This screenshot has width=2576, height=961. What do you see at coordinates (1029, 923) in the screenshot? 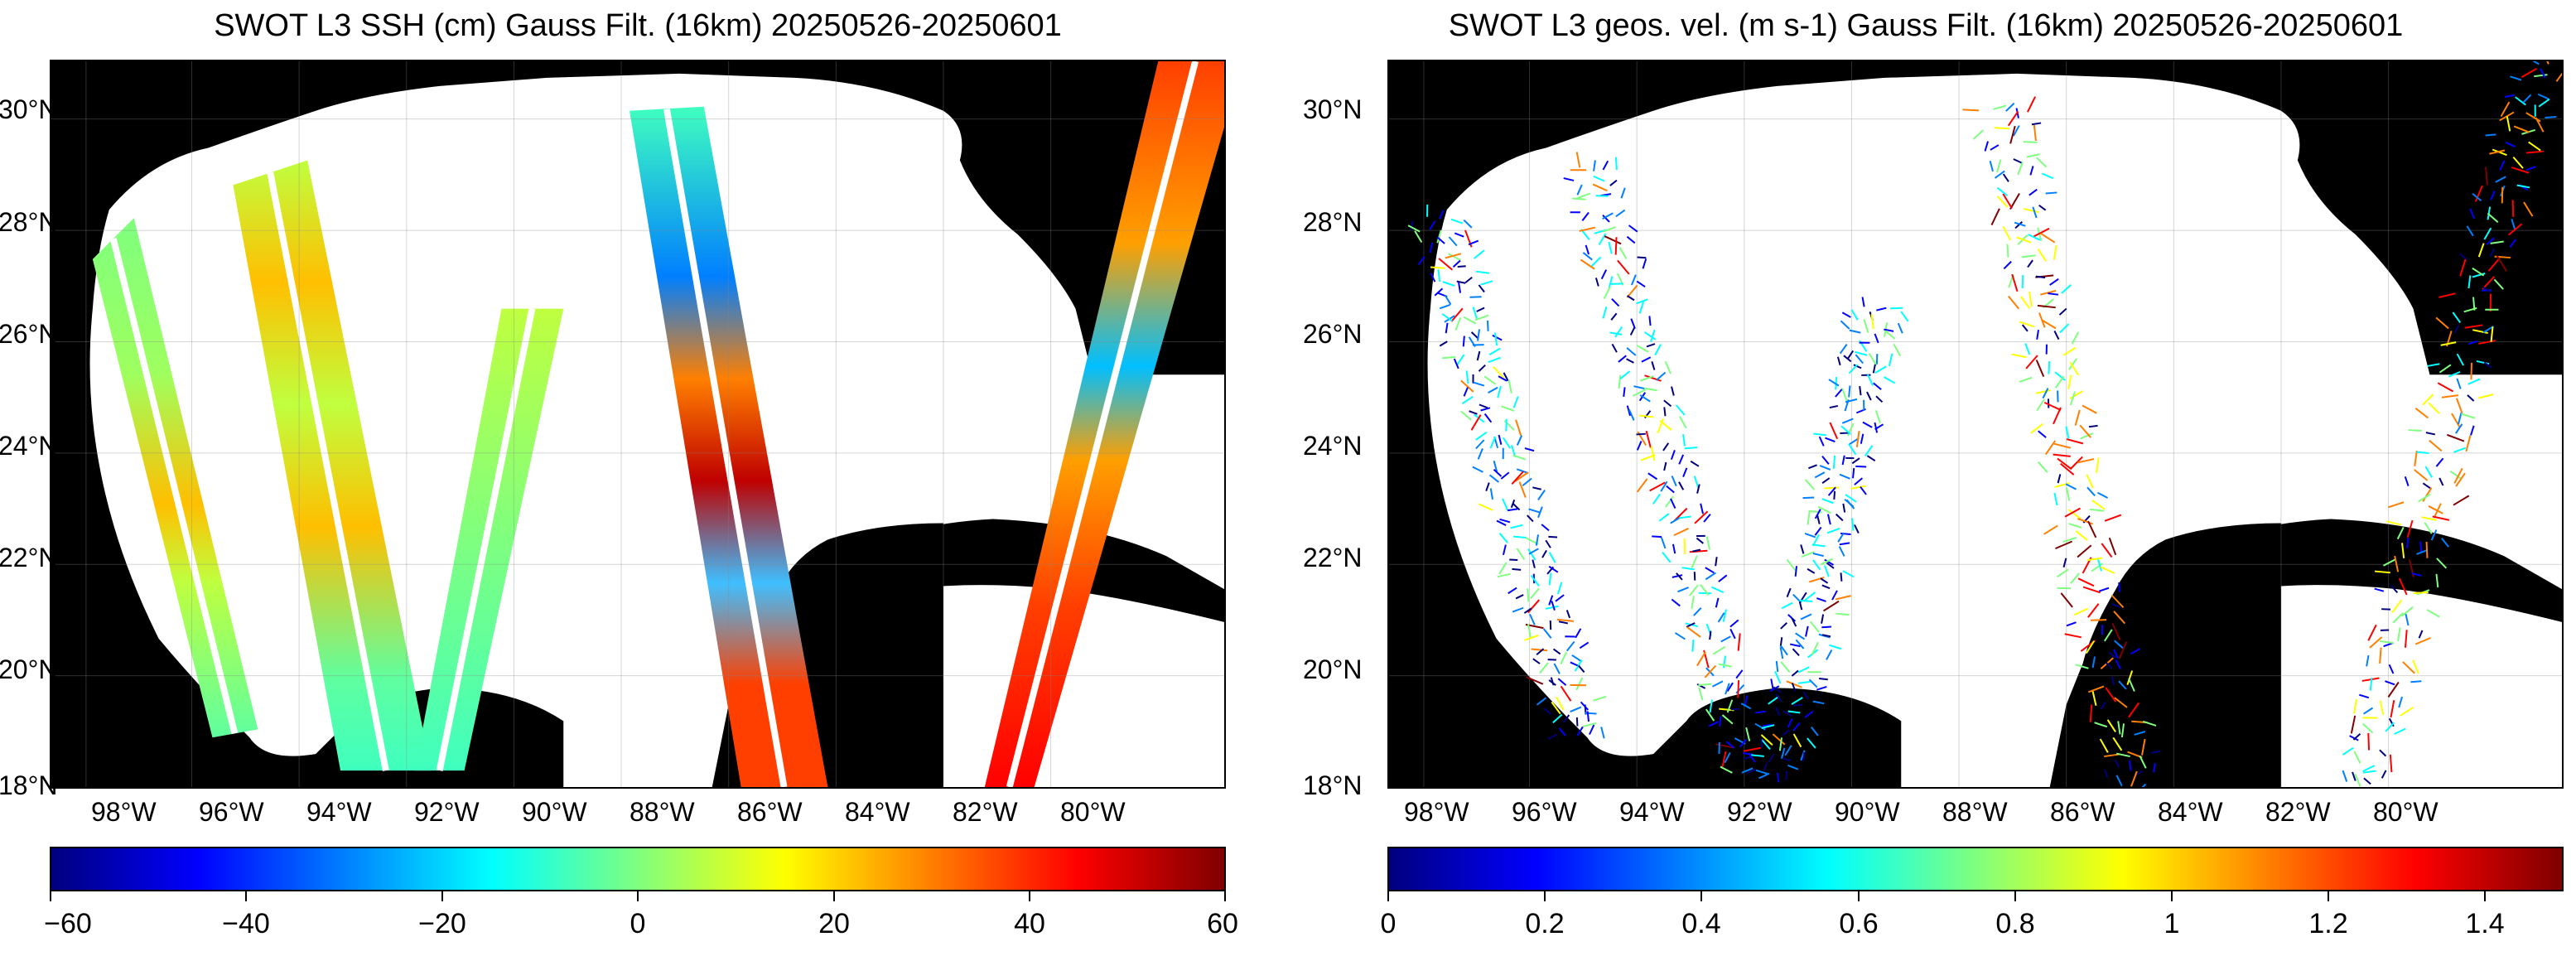
I see `ssh-colorbar-label: 40` at bounding box center [1029, 923].